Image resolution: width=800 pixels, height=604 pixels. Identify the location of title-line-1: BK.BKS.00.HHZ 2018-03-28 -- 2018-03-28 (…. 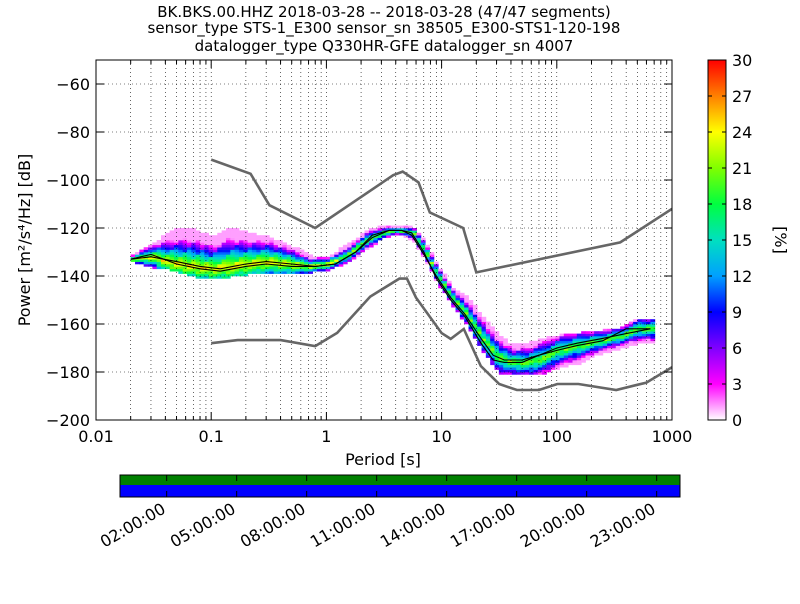
(384, 12).